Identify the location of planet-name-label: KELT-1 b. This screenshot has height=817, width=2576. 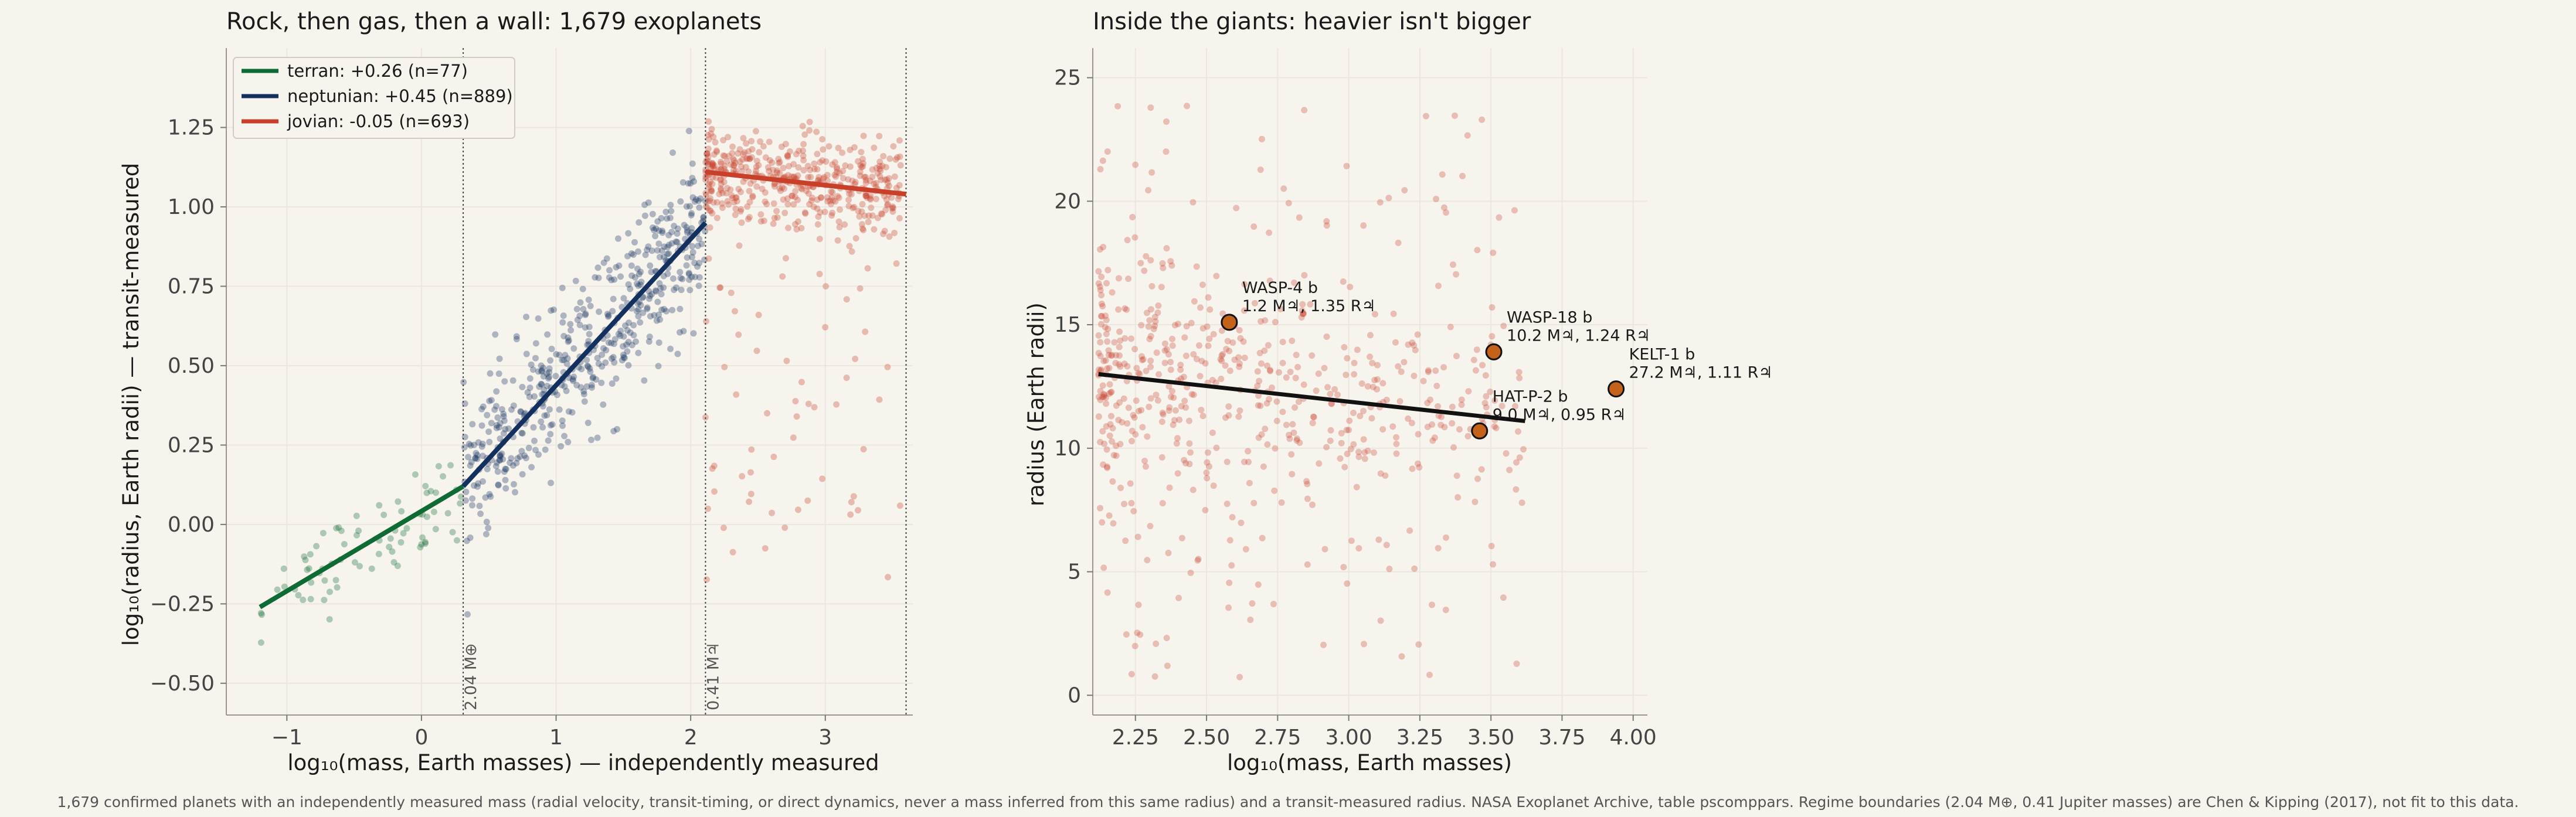
(1662, 355).